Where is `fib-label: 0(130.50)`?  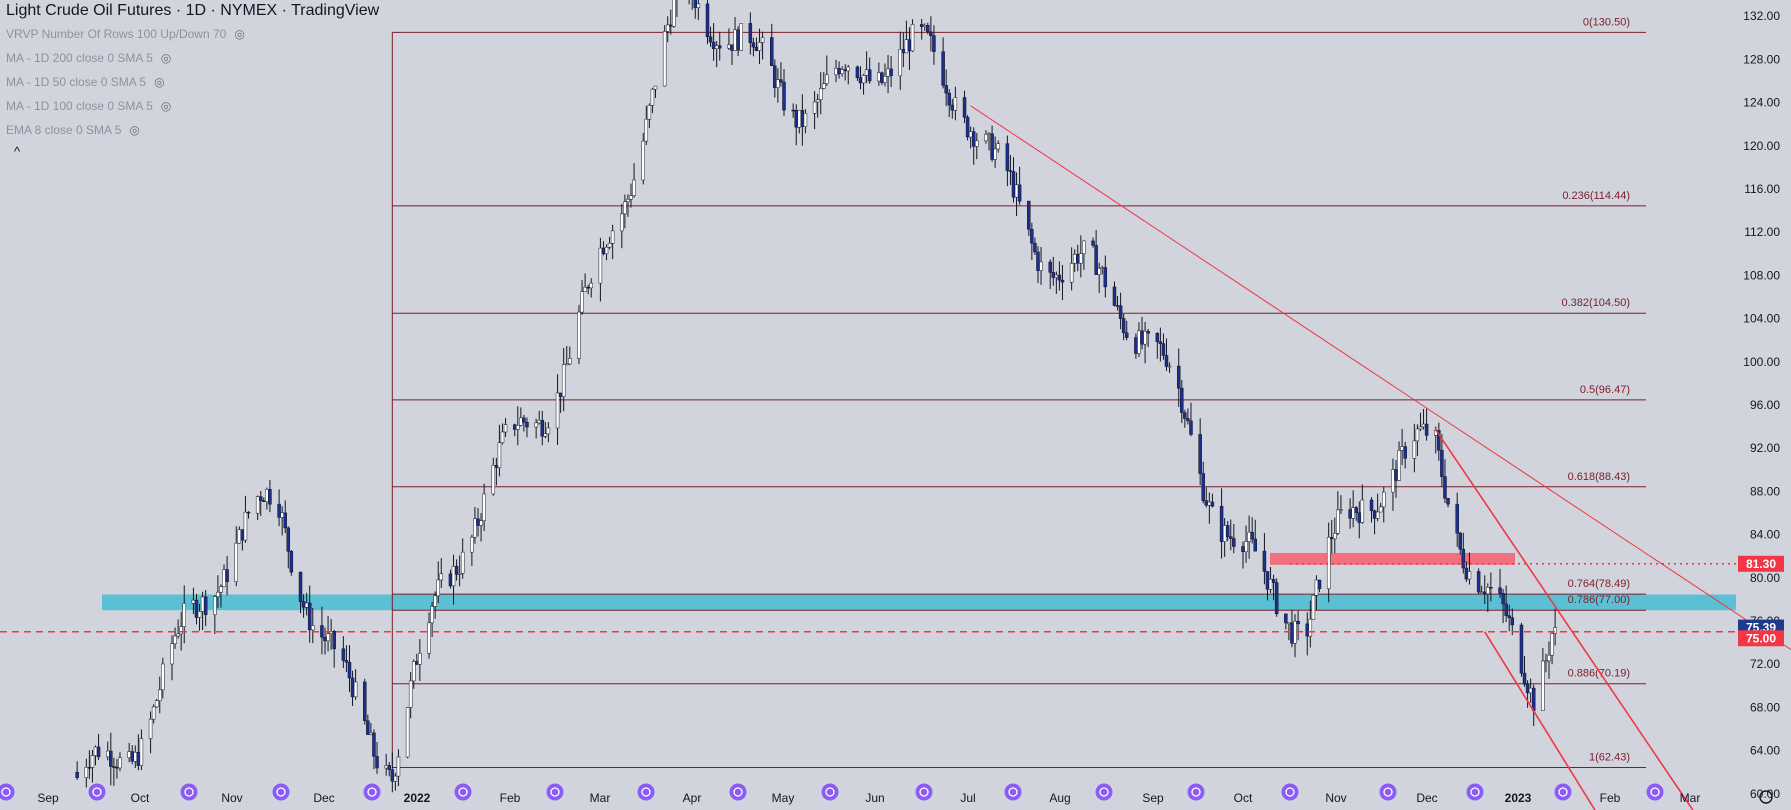 fib-label: 0(130.50) is located at coordinates (1606, 22).